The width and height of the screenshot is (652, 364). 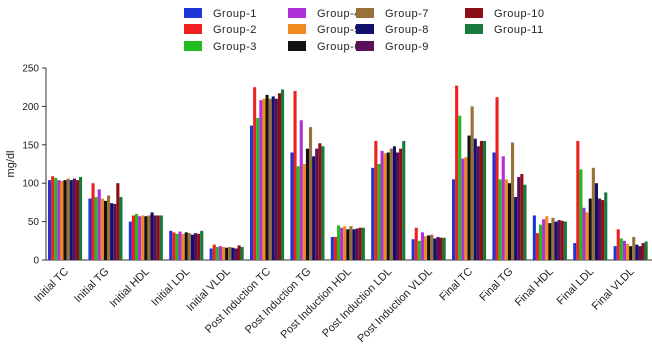 What do you see at coordinates (339, 47) in the screenshot?
I see `legend-label: Group-6` at bounding box center [339, 47].